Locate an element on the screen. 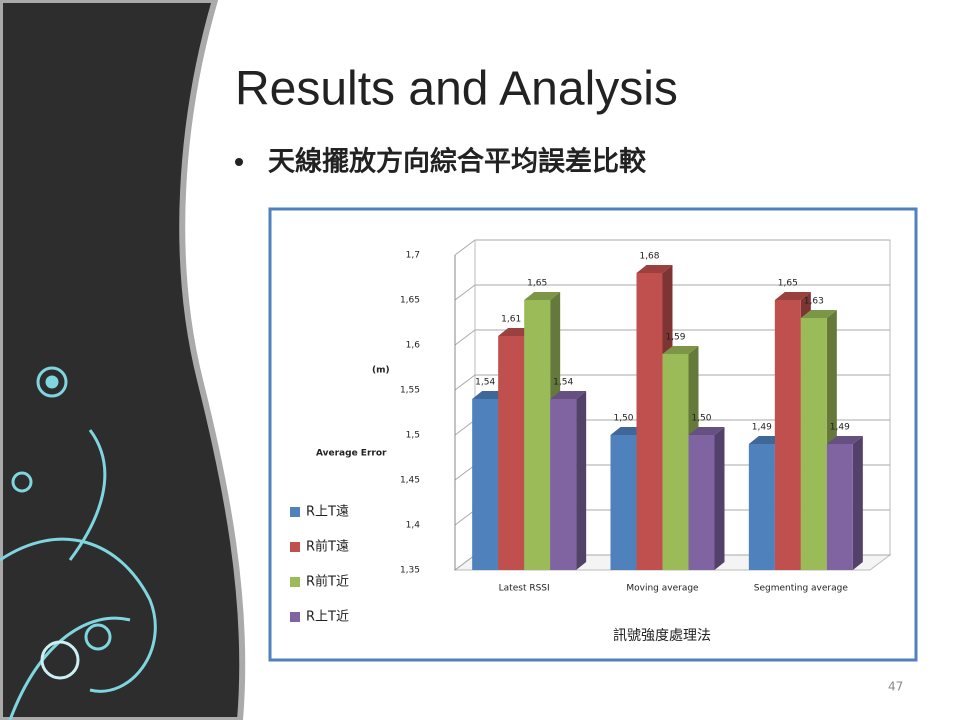 This screenshot has width=960, height=720. y-tick-label: 1,6 is located at coordinates (413, 346).